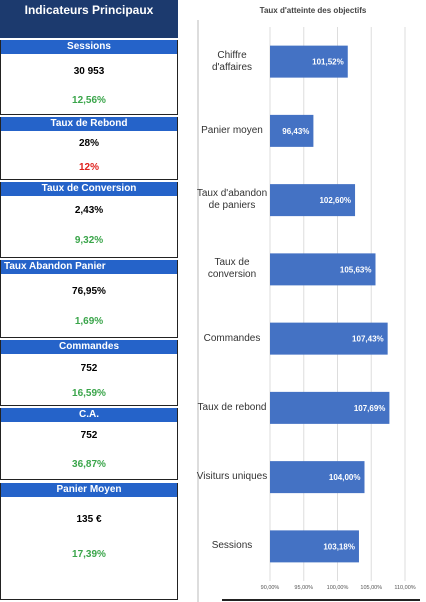 Image resolution: width=426 pixels, height=602 pixels. What do you see at coordinates (89, 554) in the screenshot?
I see `kpi-change: 17,39%` at bounding box center [89, 554].